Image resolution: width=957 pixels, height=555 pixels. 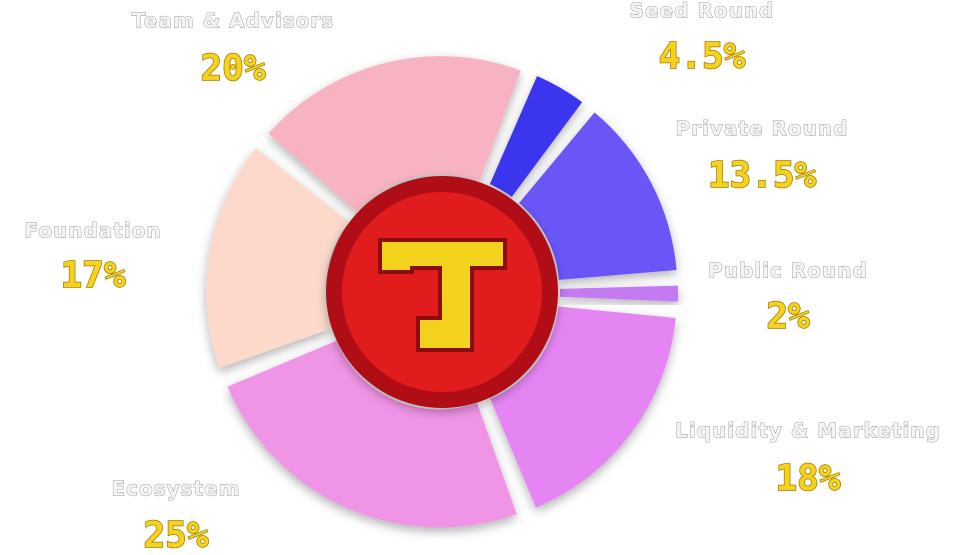 I want to click on slice-value: 4.5%, so click(x=702, y=56).